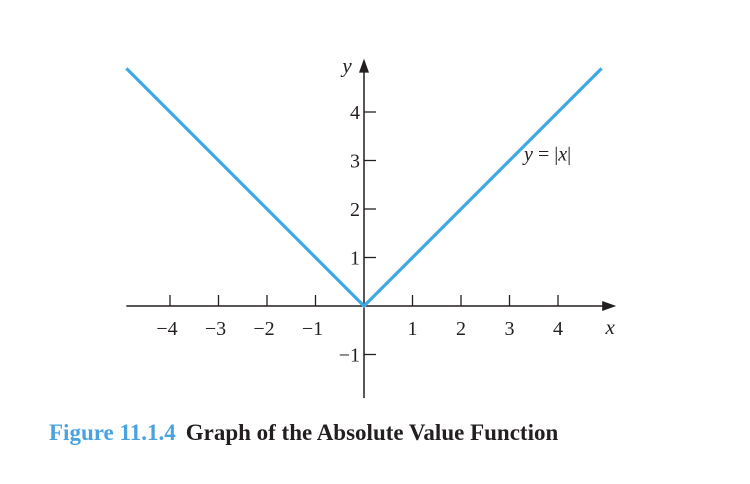 The height and width of the screenshot is (484, 750). Describe the element at coordinates (413, 329) in the screenshot. I see `x-tick-label: 1` at that location.